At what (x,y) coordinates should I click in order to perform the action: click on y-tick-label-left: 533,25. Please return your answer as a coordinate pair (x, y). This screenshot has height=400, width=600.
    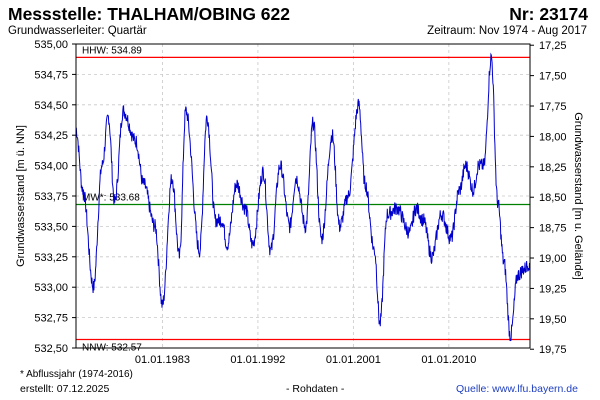
    Looking at the image, I should click on (51, 258).